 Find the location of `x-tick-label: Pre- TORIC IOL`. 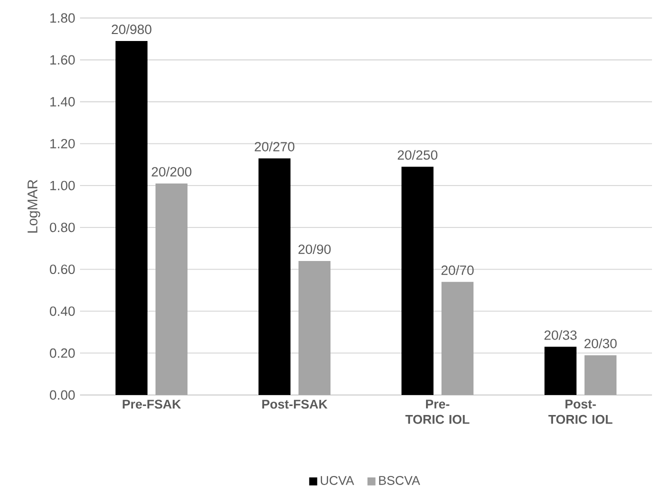

x-tick-label: Pre- TORIC IOL is located at coordinates (437, 412).